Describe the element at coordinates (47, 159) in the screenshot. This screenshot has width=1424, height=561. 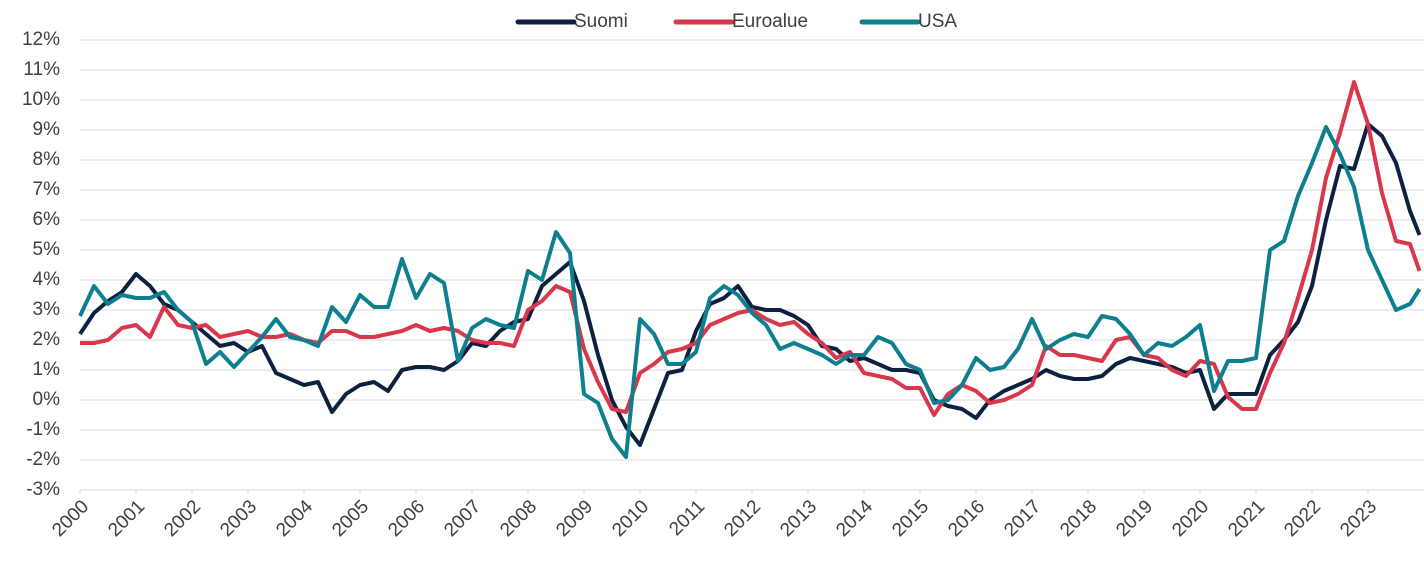
I see `y-tick-label: 8%` at that location.